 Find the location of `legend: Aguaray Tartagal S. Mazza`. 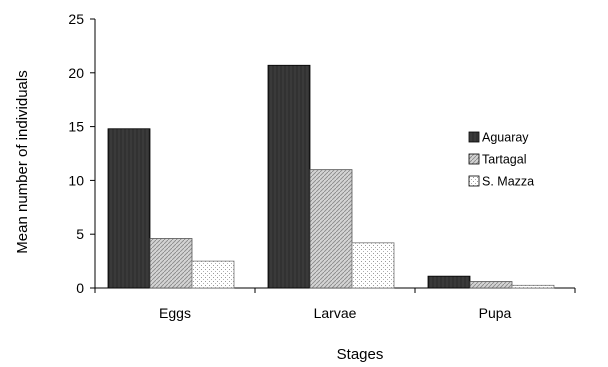

legend: Aguaray Tartagal S. Mazza is located at coordinates (501, 160).